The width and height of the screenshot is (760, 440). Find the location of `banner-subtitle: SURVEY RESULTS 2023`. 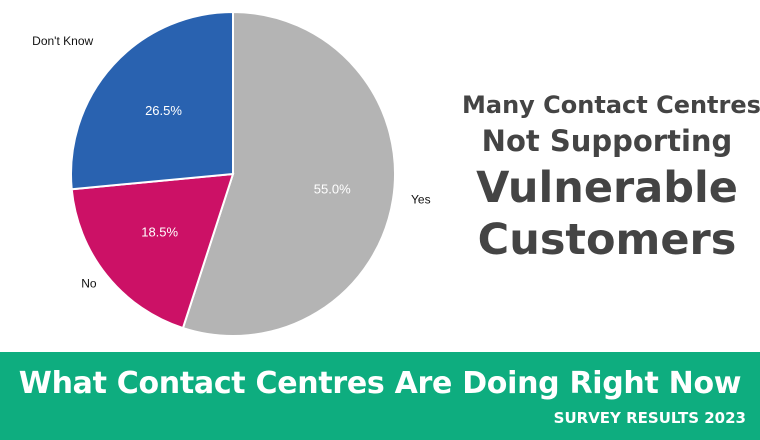

banner-subtitle: SURVEY RESULTS 2023 is located at coordinates (649, 418).